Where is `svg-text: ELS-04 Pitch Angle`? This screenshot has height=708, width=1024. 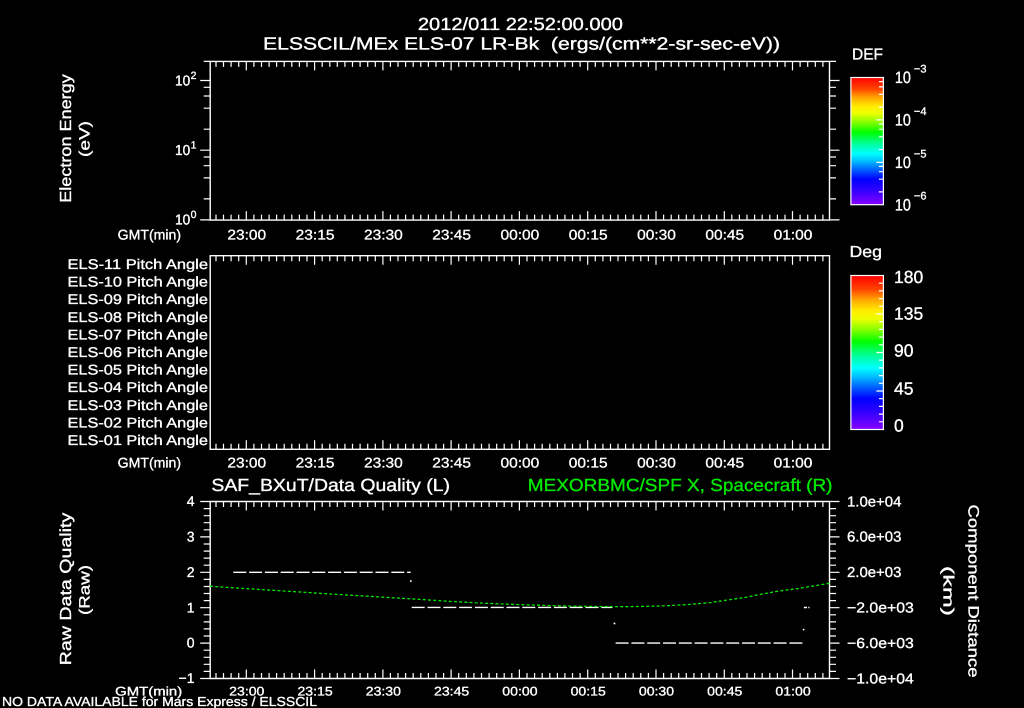 svg-text: ELS-04 Pitch Angle is located at coordinates (138, 387).